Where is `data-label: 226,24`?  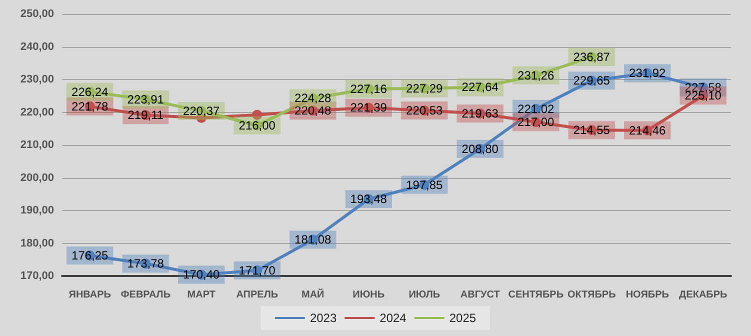
data-label: 226,24 is located at coordinates (90, 91).